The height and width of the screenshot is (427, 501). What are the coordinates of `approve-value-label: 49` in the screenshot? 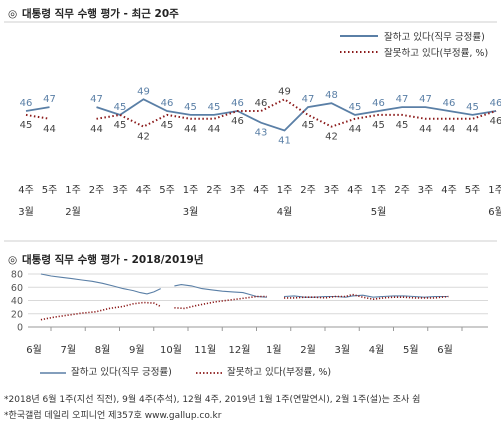 It's located at (143, 91).